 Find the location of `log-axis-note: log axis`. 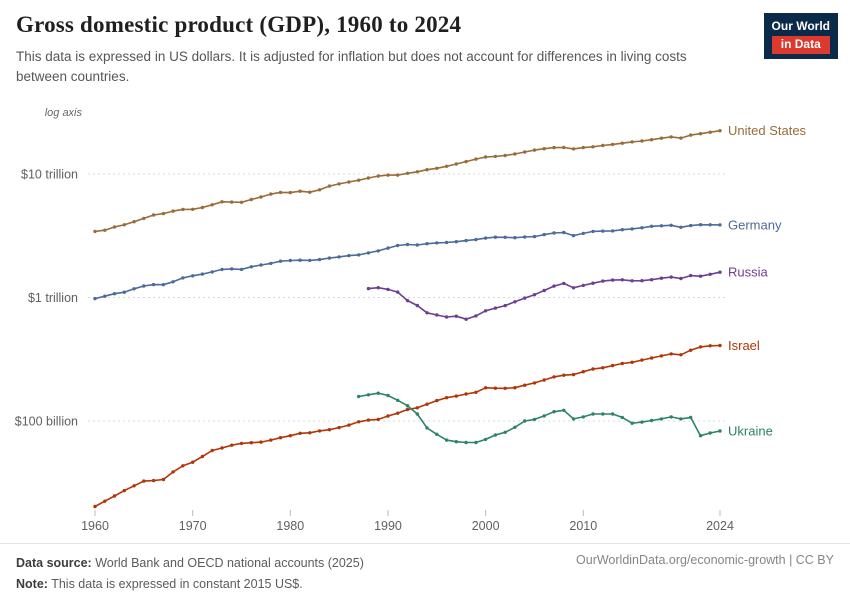

log-axis-note: log axis is located at coordinates (64, 113).